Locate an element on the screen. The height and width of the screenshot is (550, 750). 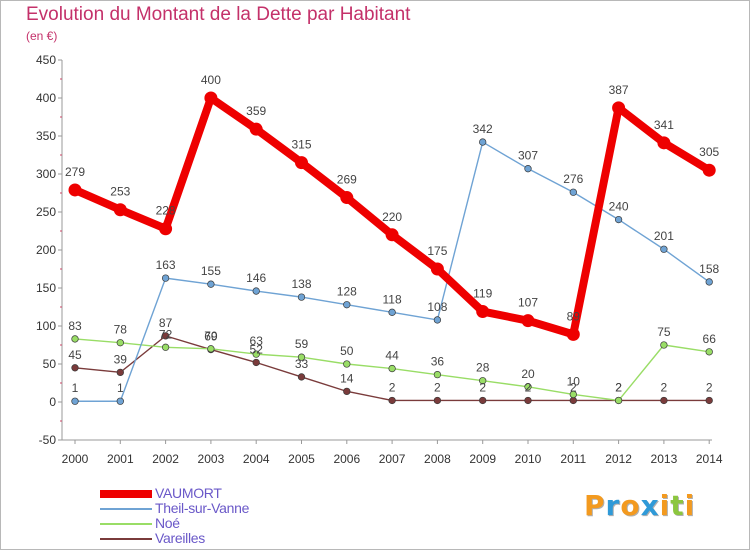
y-tick-label: 450 is located at coordinates (46, 60).